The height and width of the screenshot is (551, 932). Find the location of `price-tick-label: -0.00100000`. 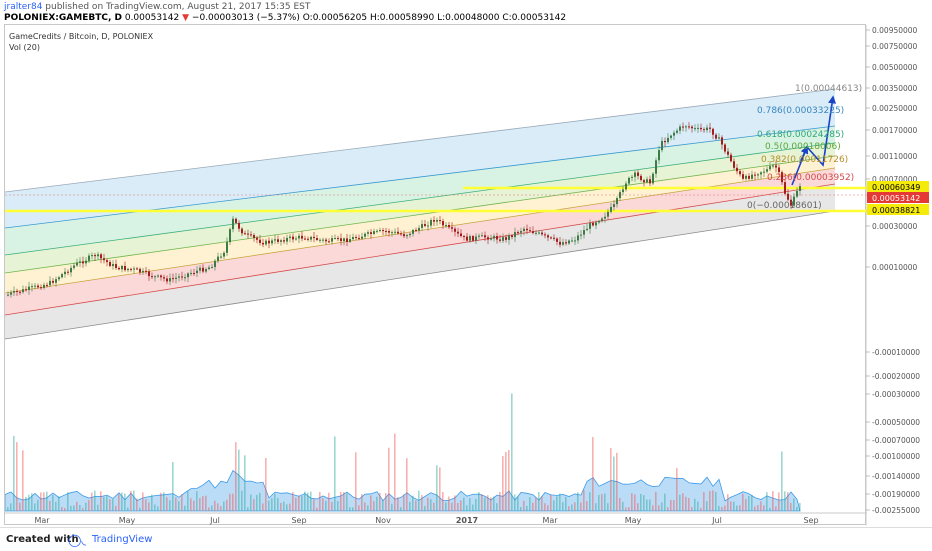

price-tick-label: -0.00100000 is located at coordinates (896, 456).